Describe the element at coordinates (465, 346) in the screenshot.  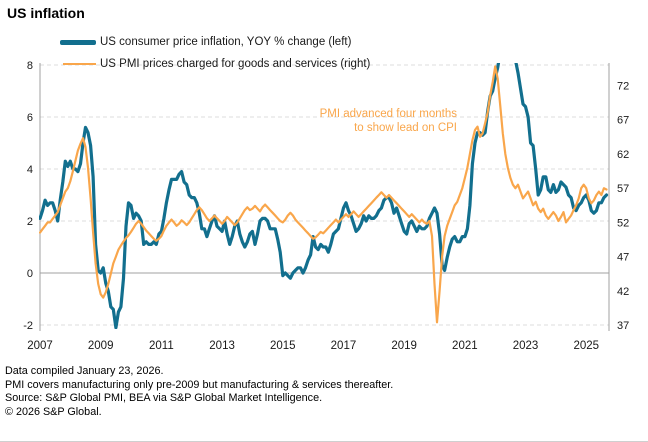
I see `svg-text: 2021` at that location.